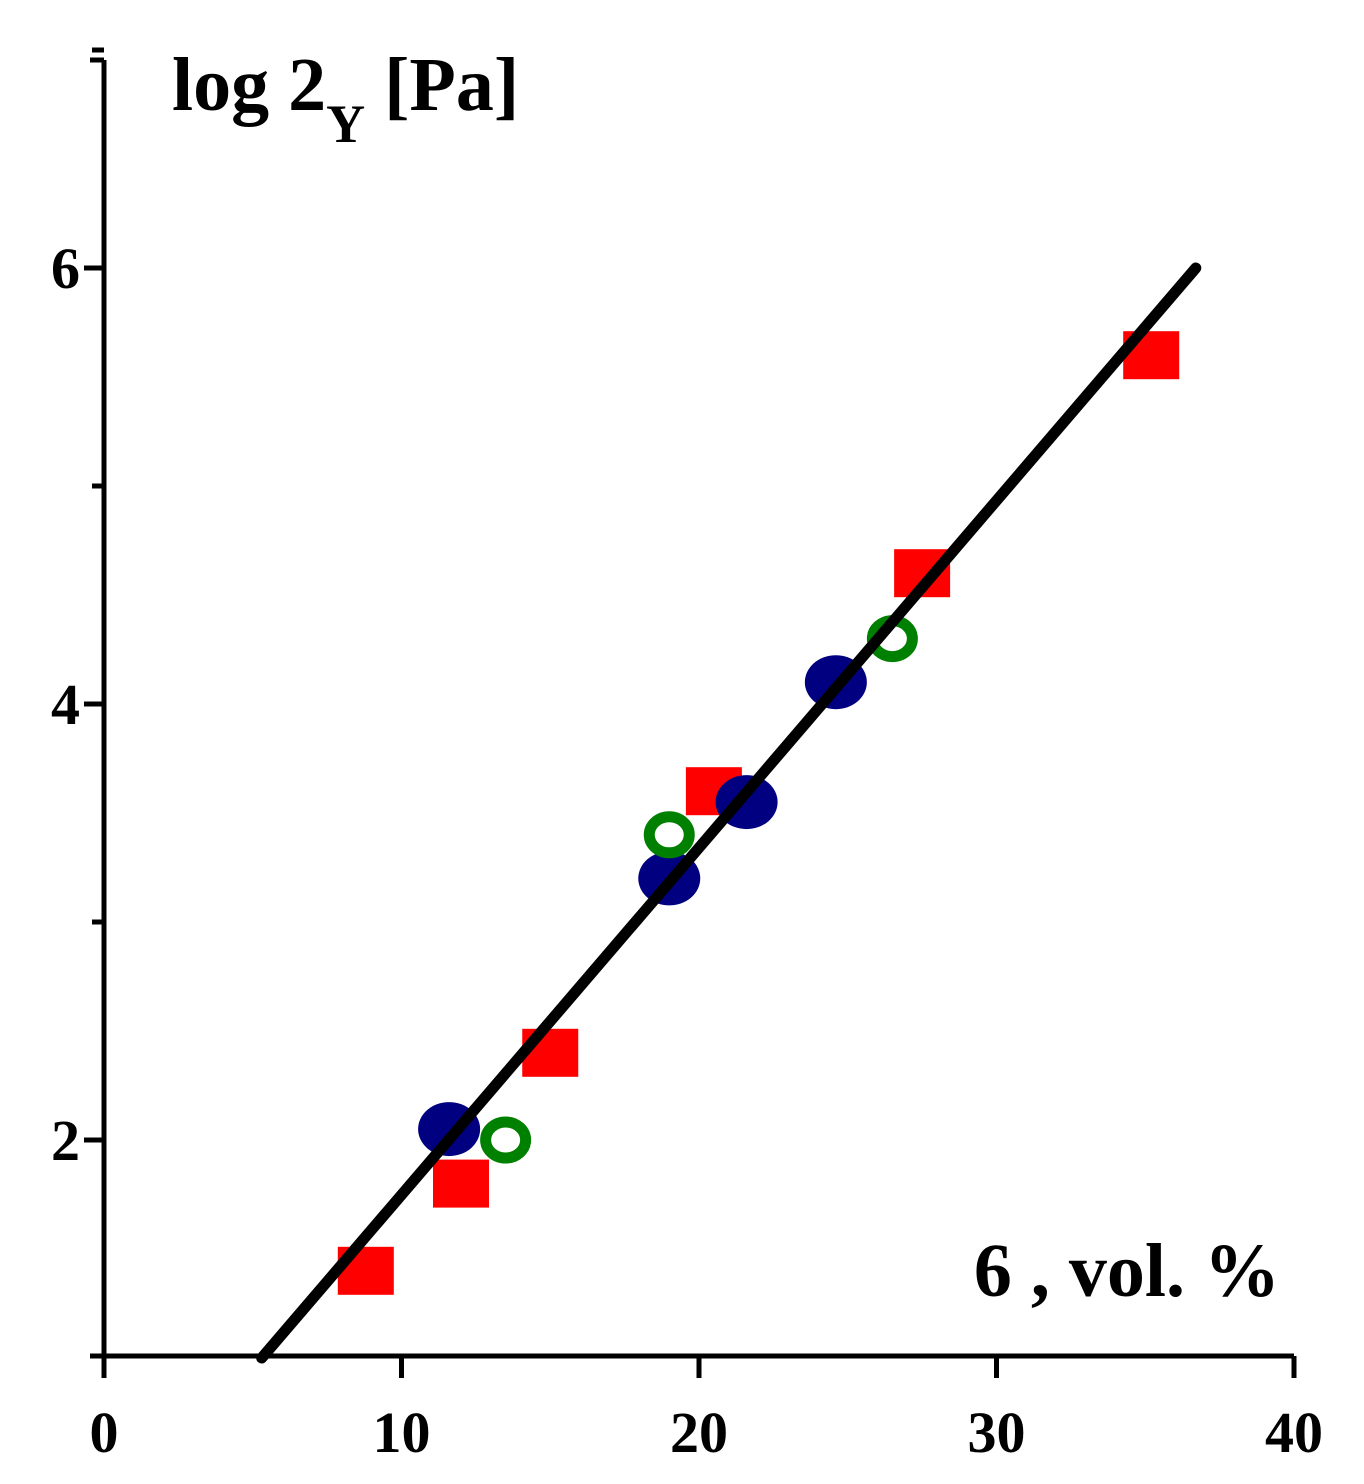 Image resolution: width=1364 pixels, height=1484 pixels. Describe the element at coordinates (997, 1432) in the screenshot. I see `x-tick-label: 30` at that location.